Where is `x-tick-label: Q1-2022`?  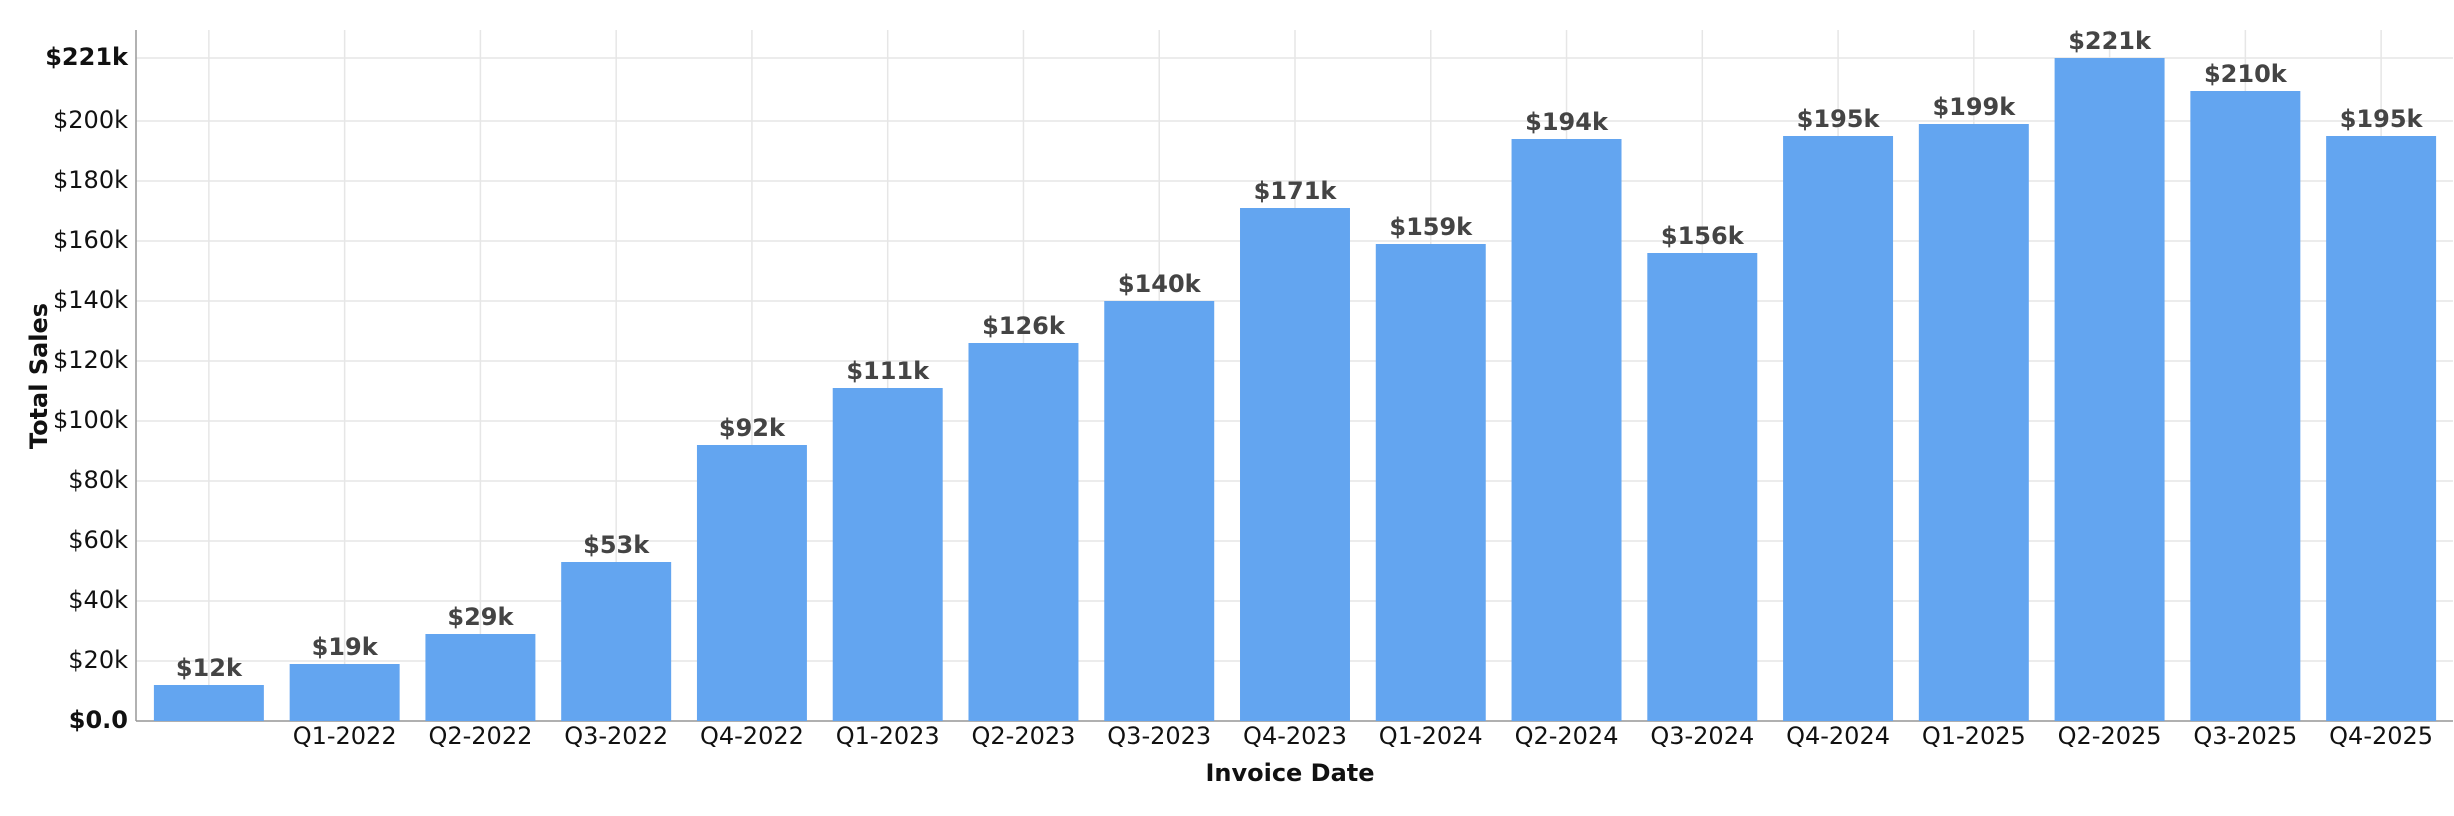
x-tick-label: Q1-2022 is located at coordinates (345, 736).